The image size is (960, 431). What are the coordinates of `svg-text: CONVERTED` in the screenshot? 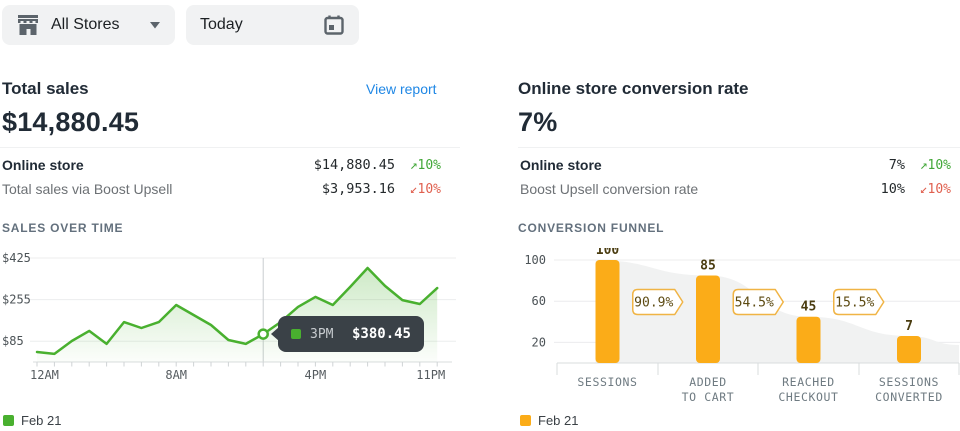 It's located at (909, 397).